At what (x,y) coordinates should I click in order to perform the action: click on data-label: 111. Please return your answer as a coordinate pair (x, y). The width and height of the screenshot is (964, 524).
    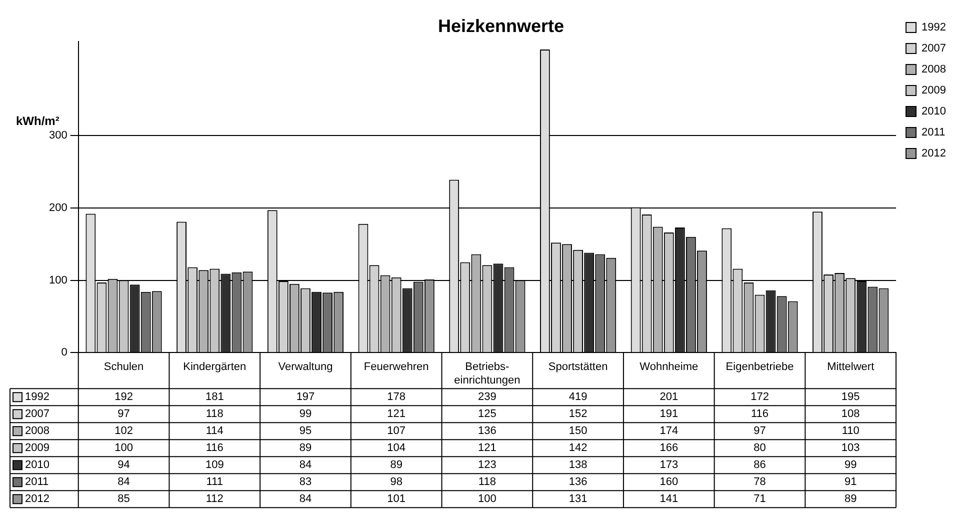
    Looking at the image, I should click on (214, 482).